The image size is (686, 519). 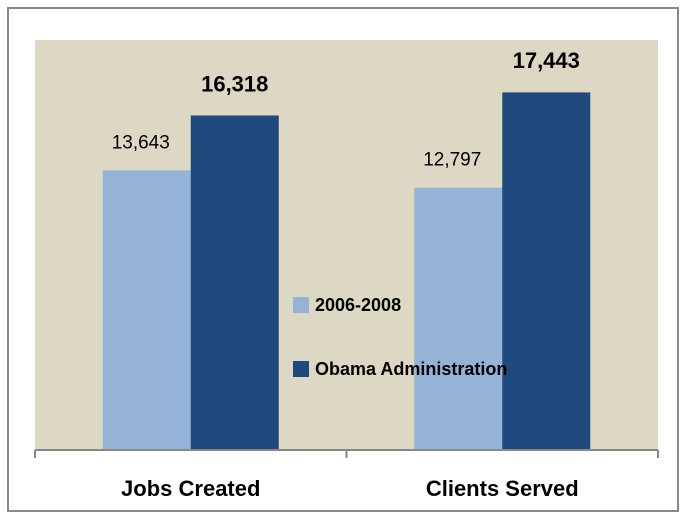 I want to click on data-label: 16,318, so click(x=234, y=83).